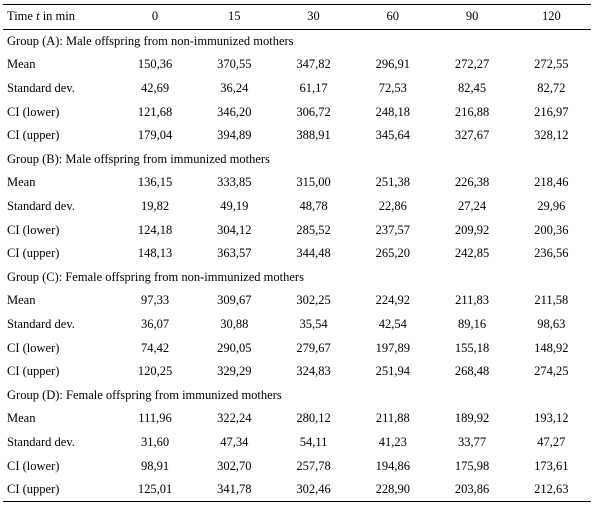 The image size is (594, 528). I want to click on table-cell: 268,48, so click(472, 371).